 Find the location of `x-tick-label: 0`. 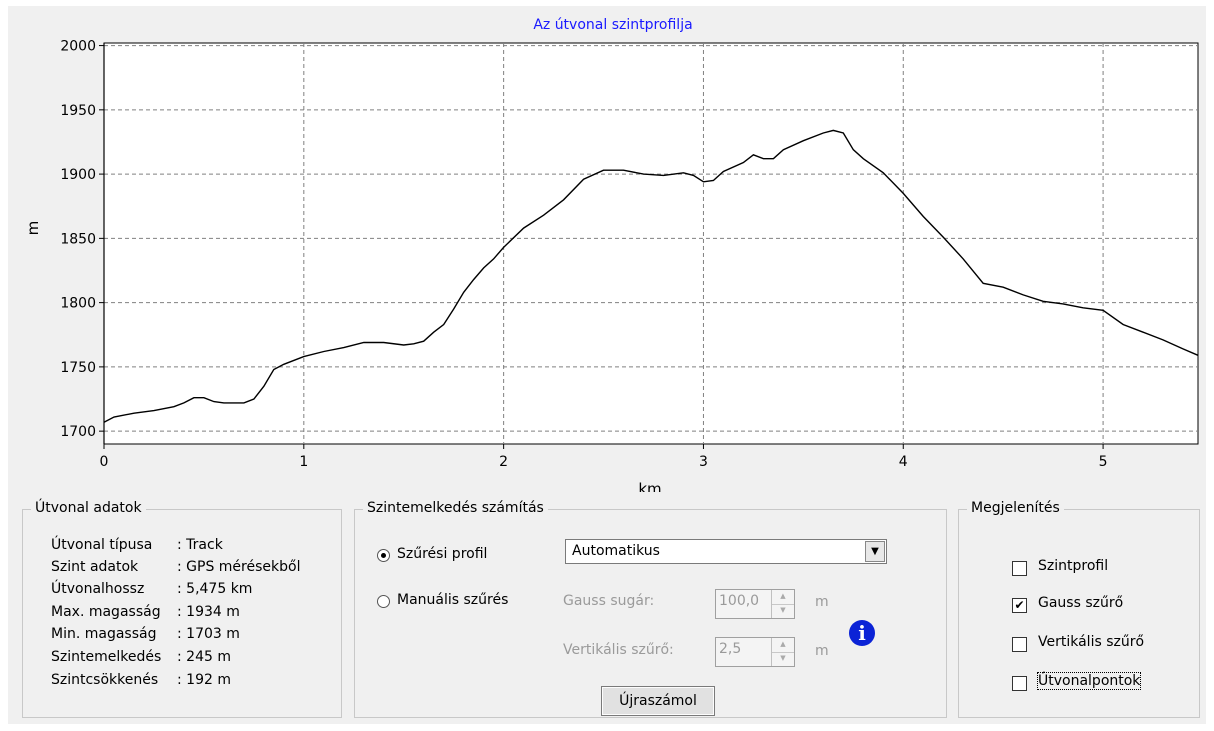

x-tick-label: 0 is located at coordinates (104, 462).